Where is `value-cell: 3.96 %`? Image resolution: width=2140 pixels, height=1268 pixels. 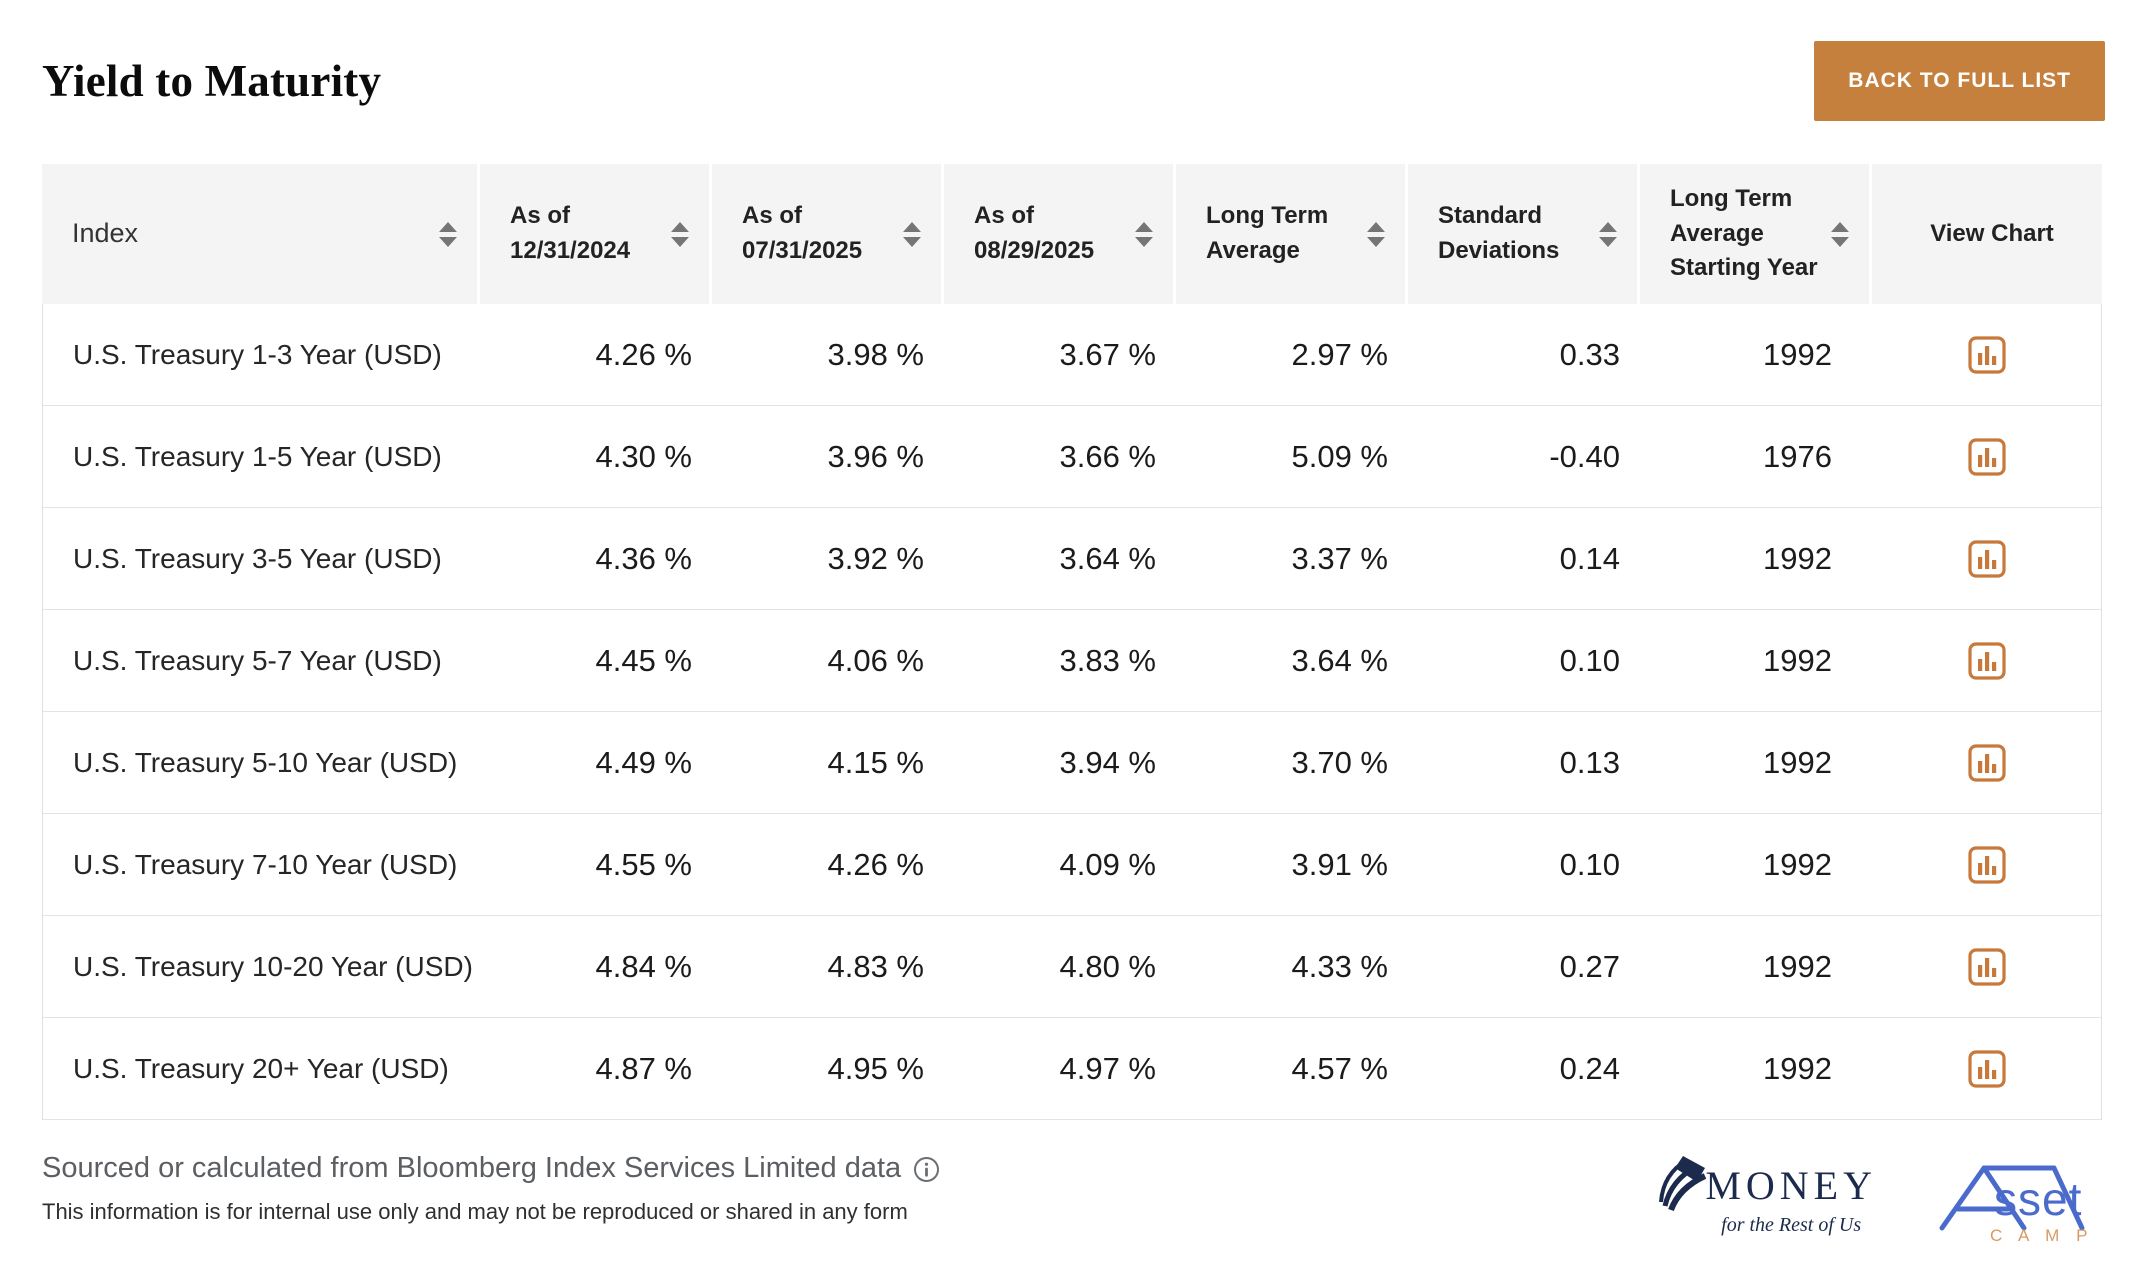
value-cell: 3.96 % is located at coordinates (875, 456).